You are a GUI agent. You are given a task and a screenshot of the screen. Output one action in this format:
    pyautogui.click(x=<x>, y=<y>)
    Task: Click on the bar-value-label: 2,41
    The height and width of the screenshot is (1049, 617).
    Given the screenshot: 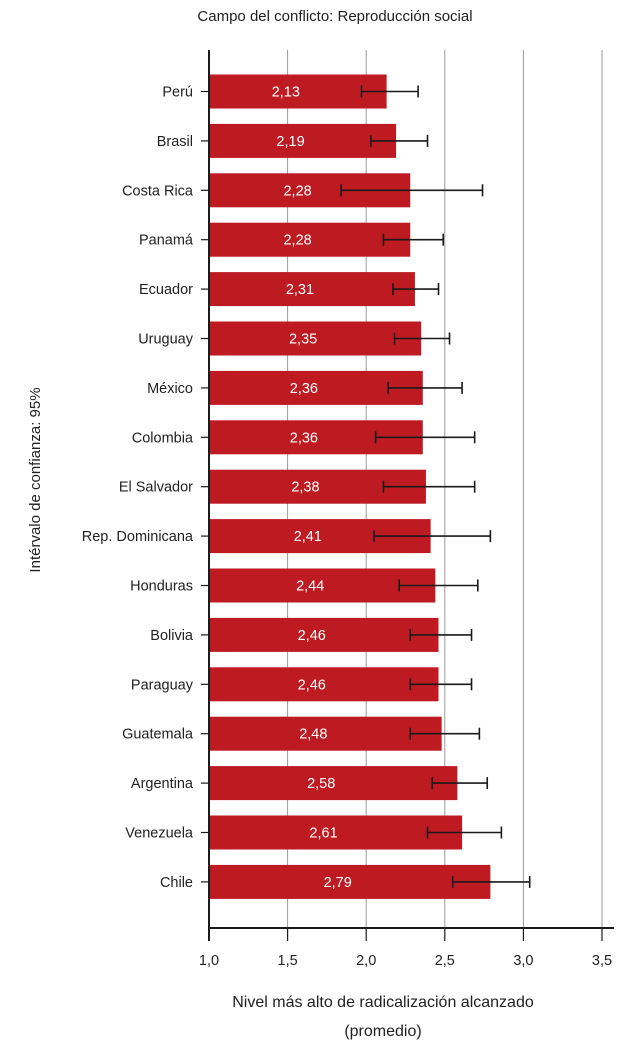 What is the action you would take?
    pyautogui.click(x=308, y=537)
    